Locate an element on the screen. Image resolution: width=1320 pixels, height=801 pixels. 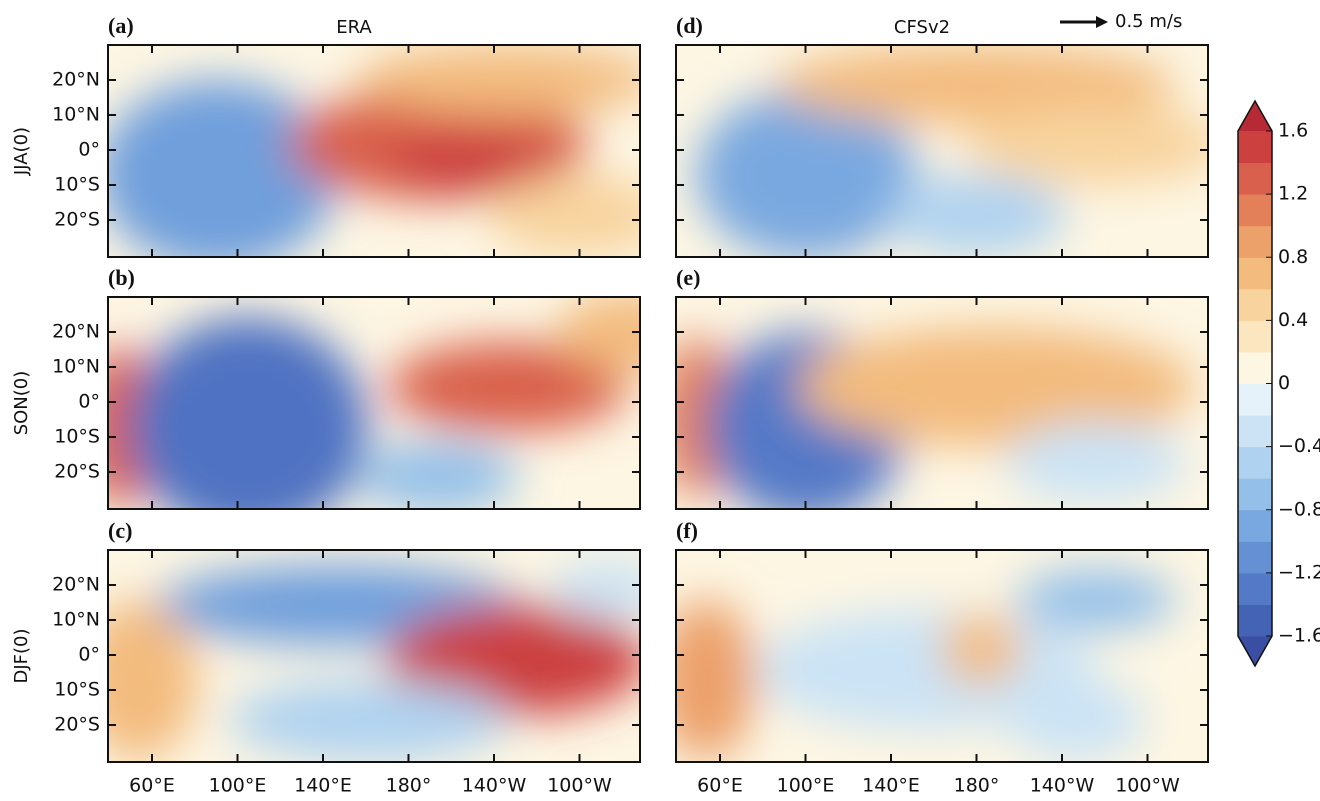
map-panel: (a) ERA JJA(0) 20°N 10°N 0° 10°S 20°S is located at coordinates (326, 135).